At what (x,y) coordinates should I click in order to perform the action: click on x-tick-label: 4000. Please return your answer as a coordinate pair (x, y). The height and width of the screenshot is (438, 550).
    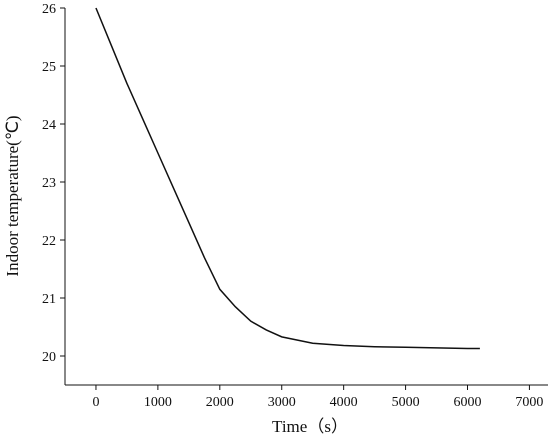
    Looking at the image, I should click on (344, 402).